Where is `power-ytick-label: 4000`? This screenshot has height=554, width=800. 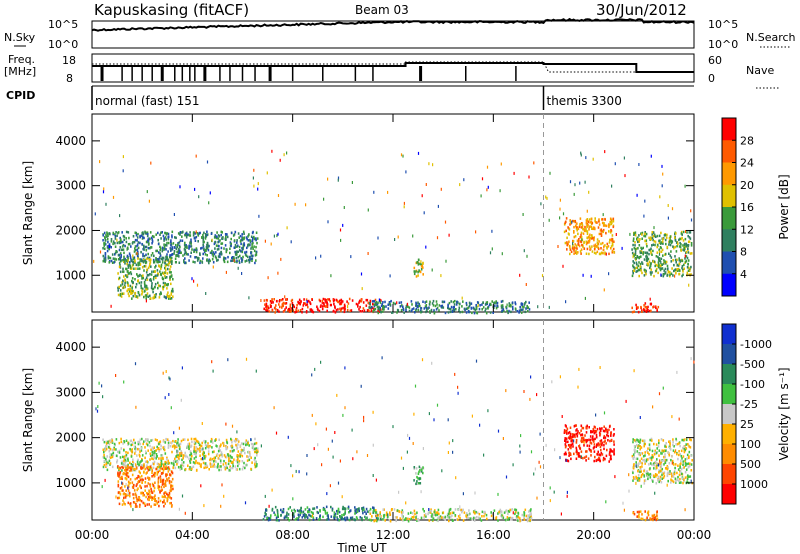
power-ytick-label: 4000 is located at coordinates (70, 141).